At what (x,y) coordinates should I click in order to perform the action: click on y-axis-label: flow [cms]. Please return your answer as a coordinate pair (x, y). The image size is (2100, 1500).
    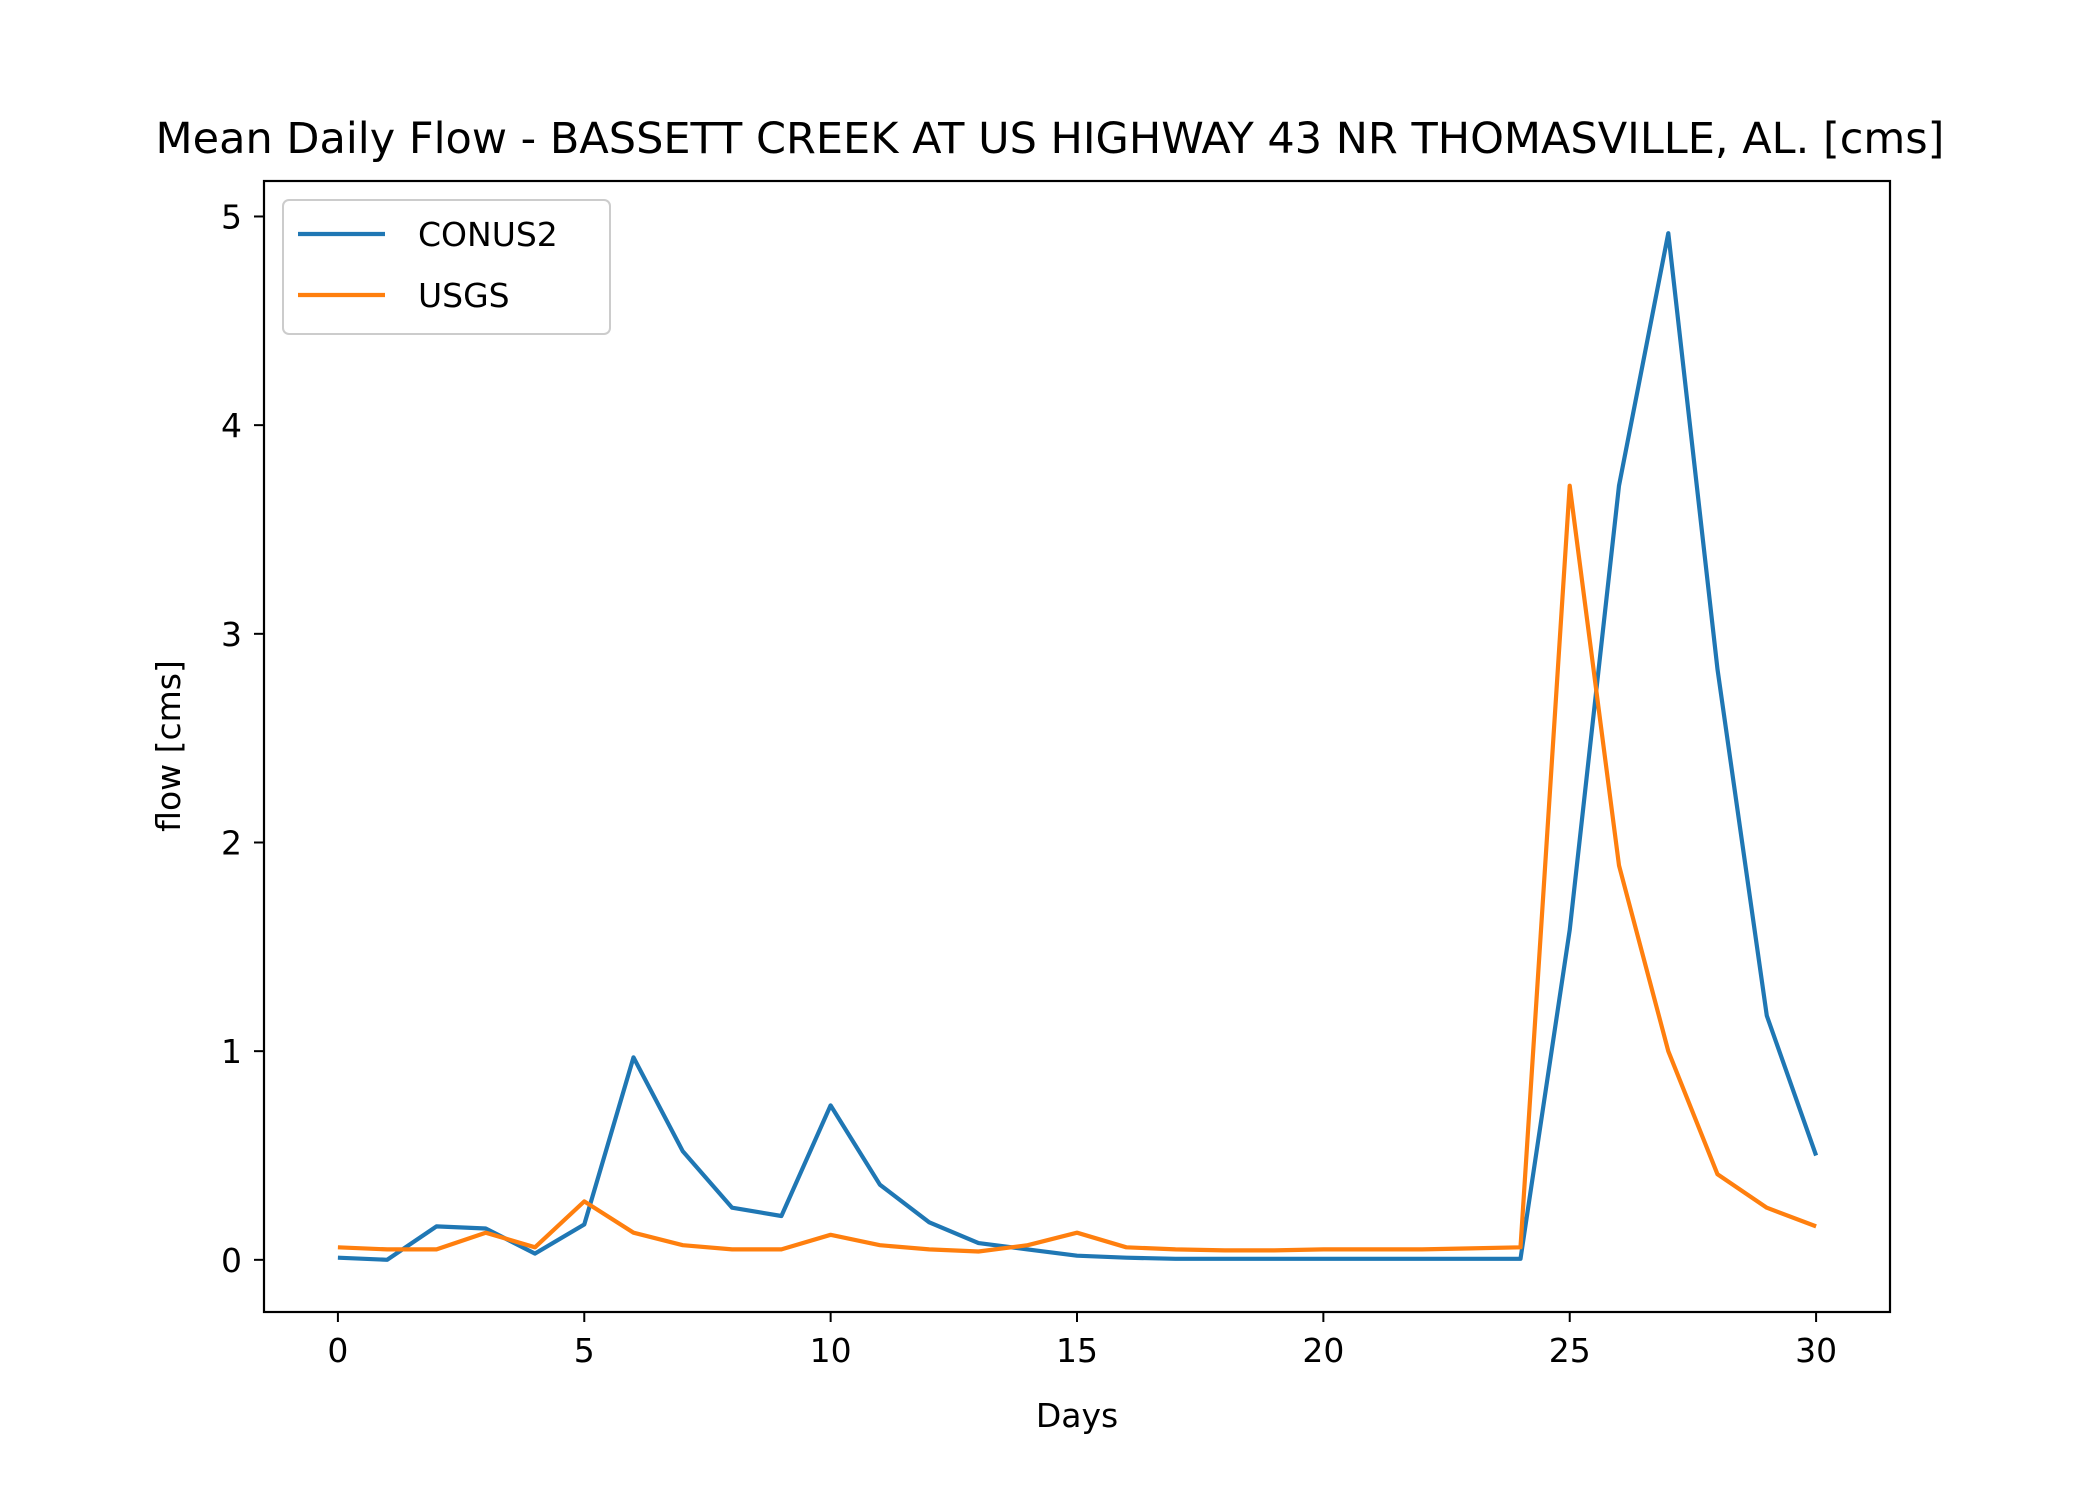
    Looking at the image, I should click on (168, 746).